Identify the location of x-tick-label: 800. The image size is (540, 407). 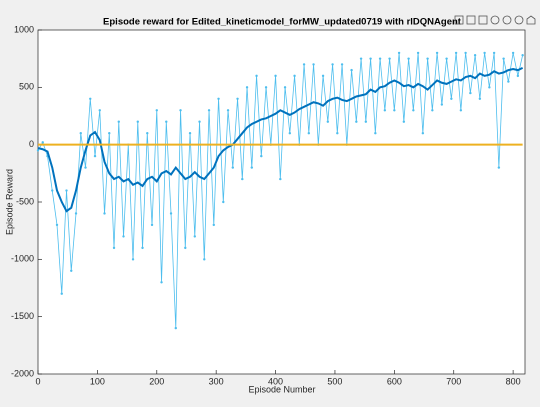
(513, 381).